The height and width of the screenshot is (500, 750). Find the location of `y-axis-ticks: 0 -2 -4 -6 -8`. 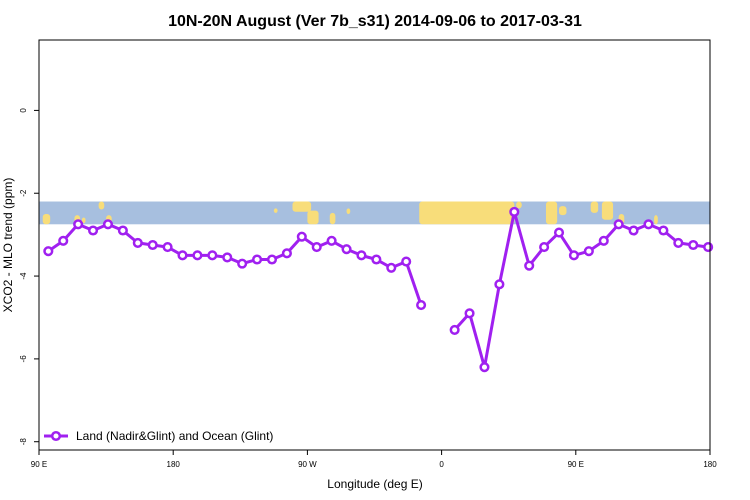

y-axis-ticks: 0 -2 -4 -6 -8 is located at coordinates (29, 277).